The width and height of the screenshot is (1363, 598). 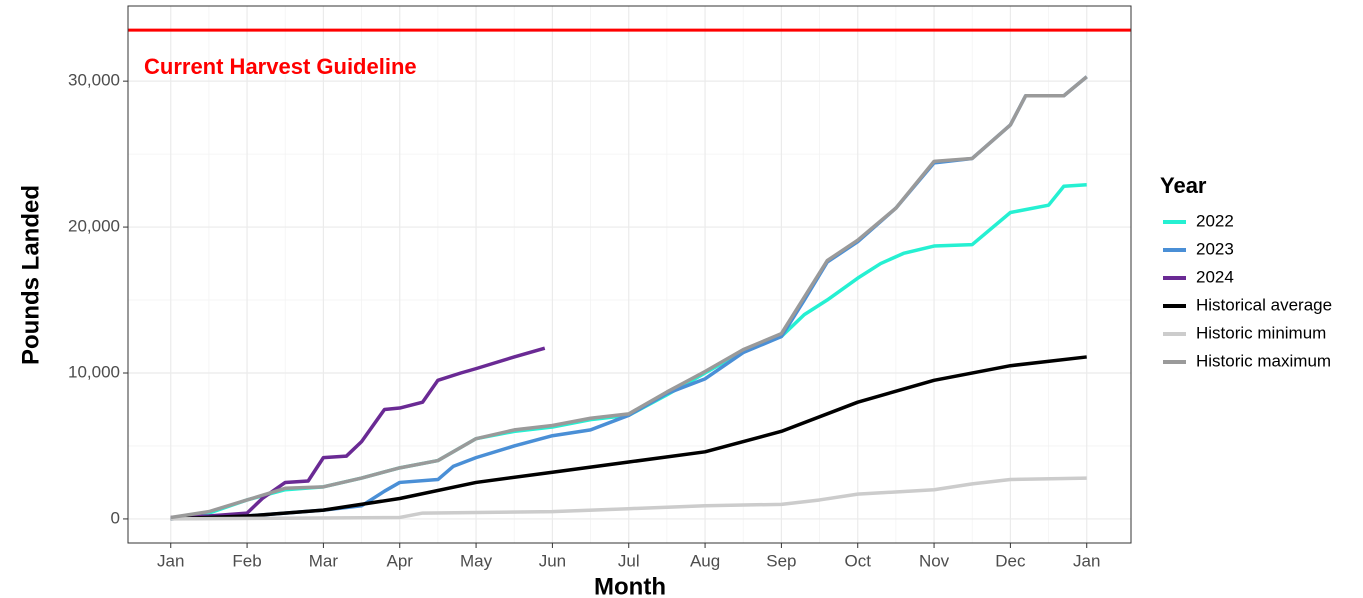 What do you see at coordinates (400, 560) in the screenshot?
I see `x-tick-label: Apr` at bounding box center [400, 560].